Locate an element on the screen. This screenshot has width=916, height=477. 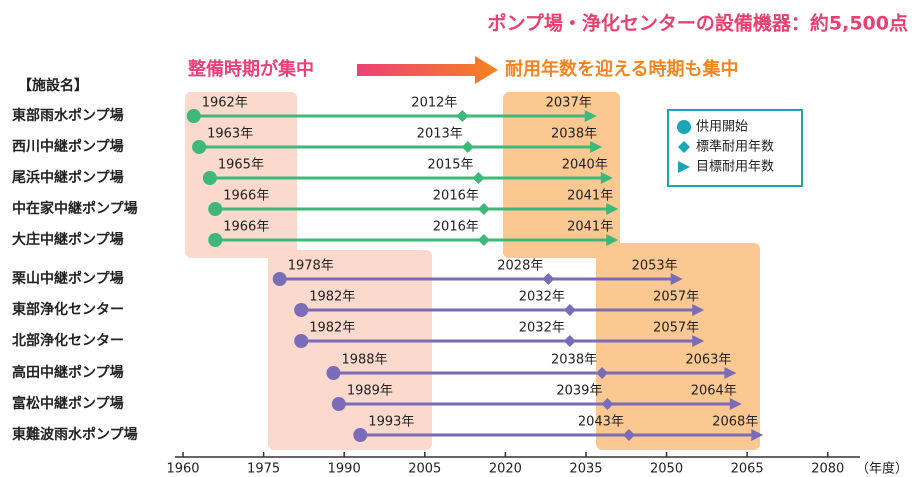
x-axis-label: （年度） is located at coordinates (882, 469).